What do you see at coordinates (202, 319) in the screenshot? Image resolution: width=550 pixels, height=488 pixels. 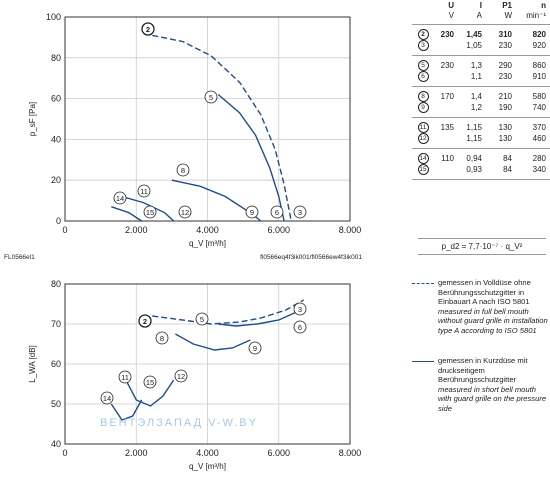 I see `curve-label-5: 5` at bounding box center [202, 319].